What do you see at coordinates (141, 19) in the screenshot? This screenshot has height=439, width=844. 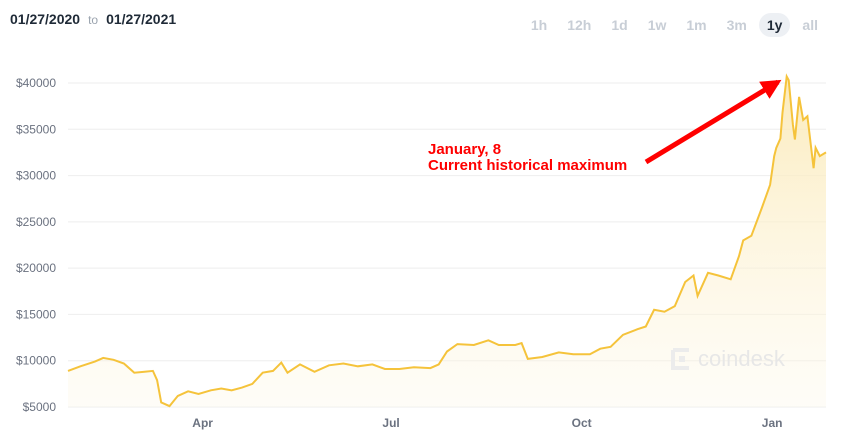 I see `to-date: 01/27/2021` at bounding box center [141, 19].